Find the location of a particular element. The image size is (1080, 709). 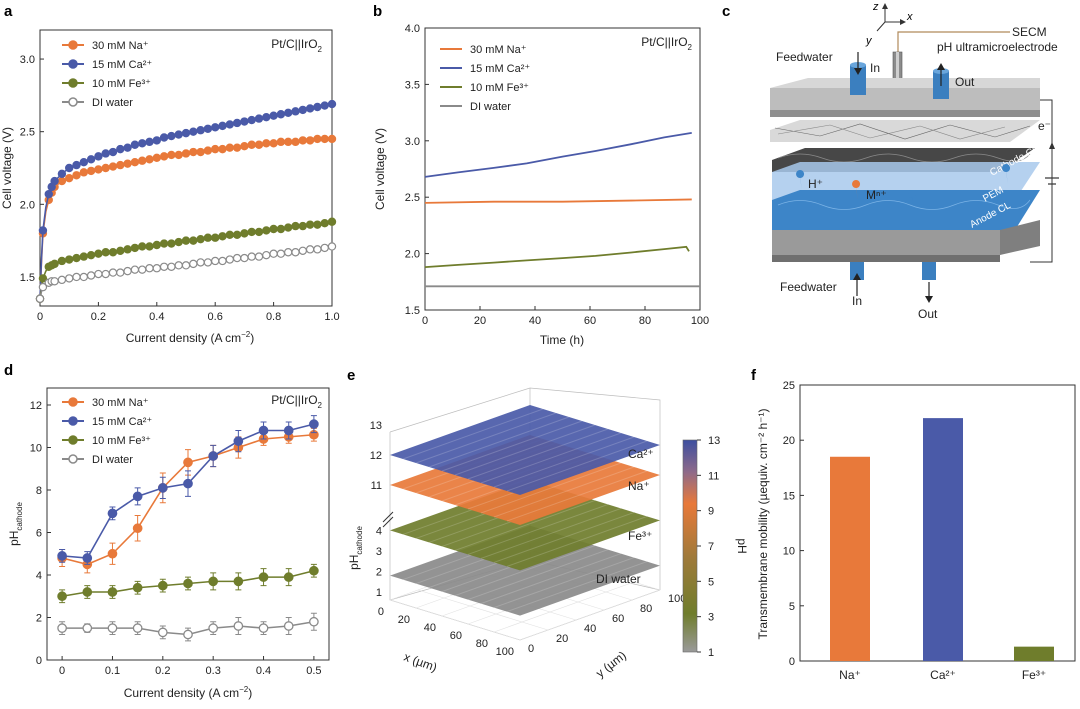

panel-f-y-ticks: 0 5 10 15 20 25 is located at coordinates (793, 524).